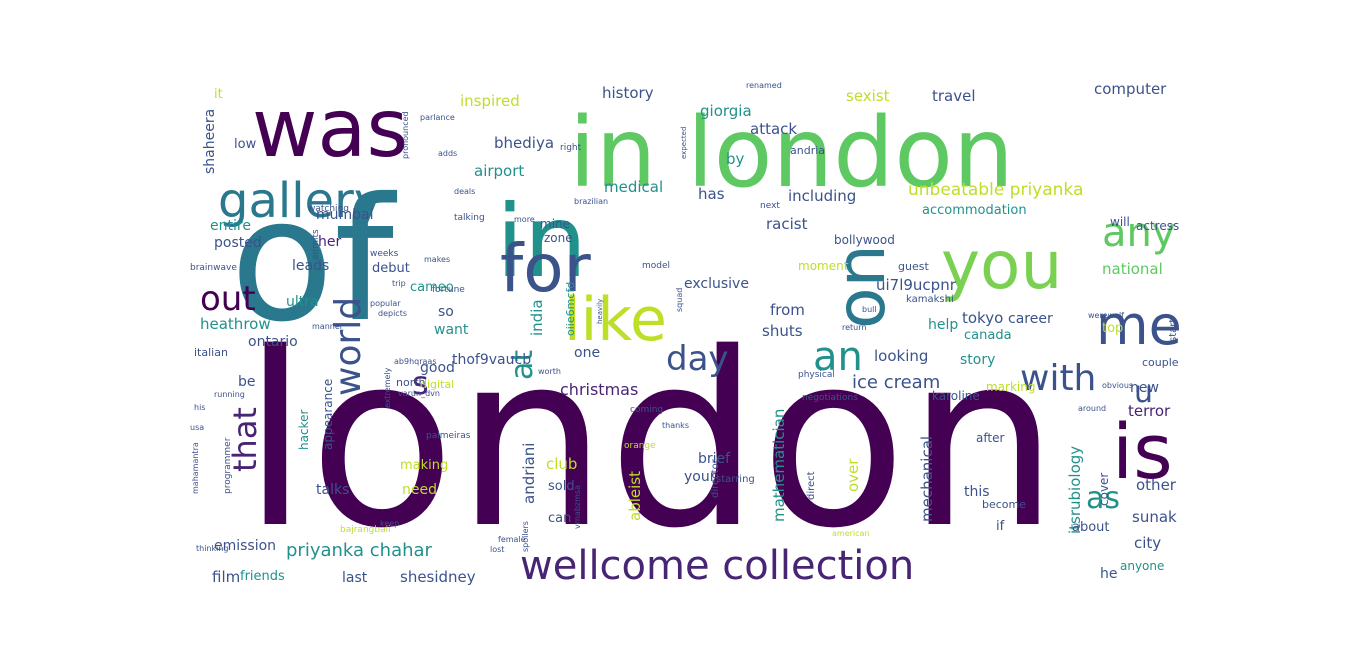 The width and height of the screenshot is (1366, 663). I want to click on word-story: story, so click(977, 360).